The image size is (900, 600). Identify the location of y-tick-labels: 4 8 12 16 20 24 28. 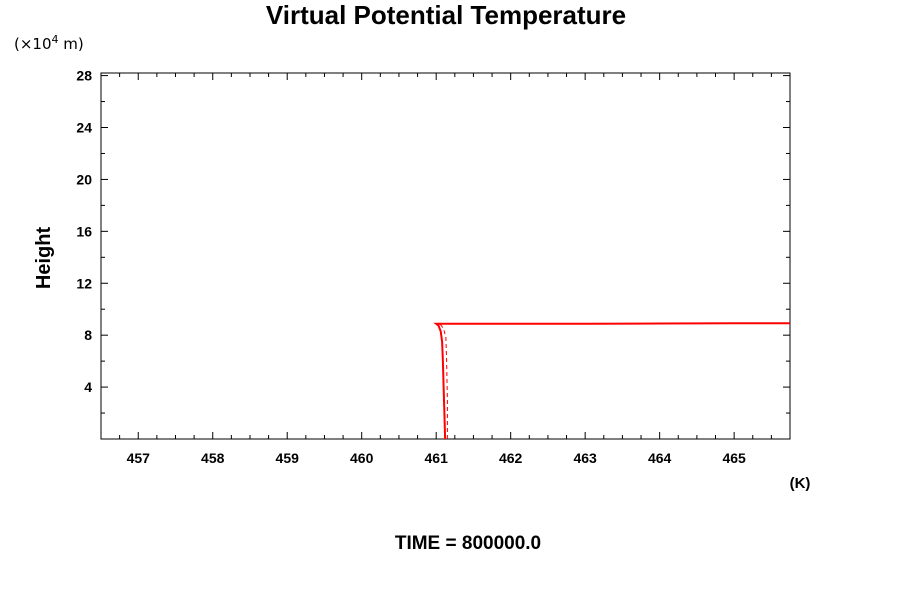
(84, 231).